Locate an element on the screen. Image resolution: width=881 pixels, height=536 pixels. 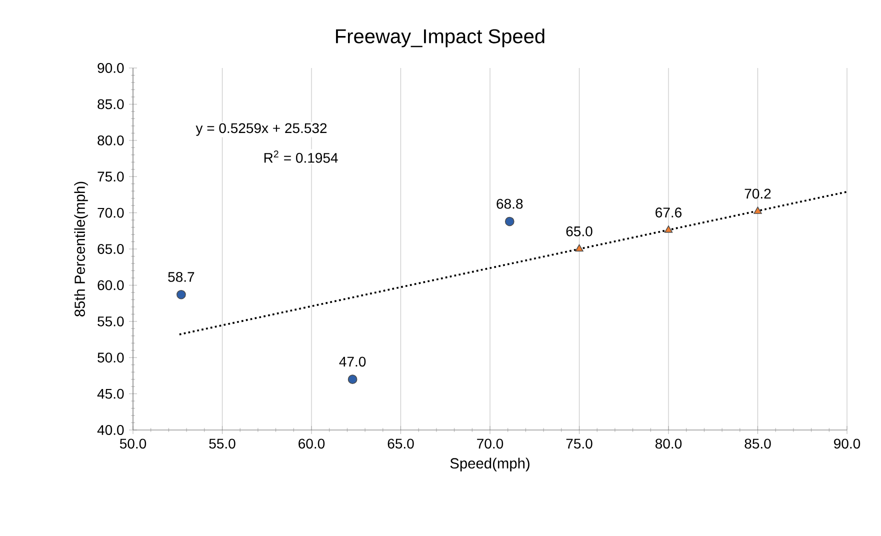
data-label: 70.2 is located at coordinates (757, 193).